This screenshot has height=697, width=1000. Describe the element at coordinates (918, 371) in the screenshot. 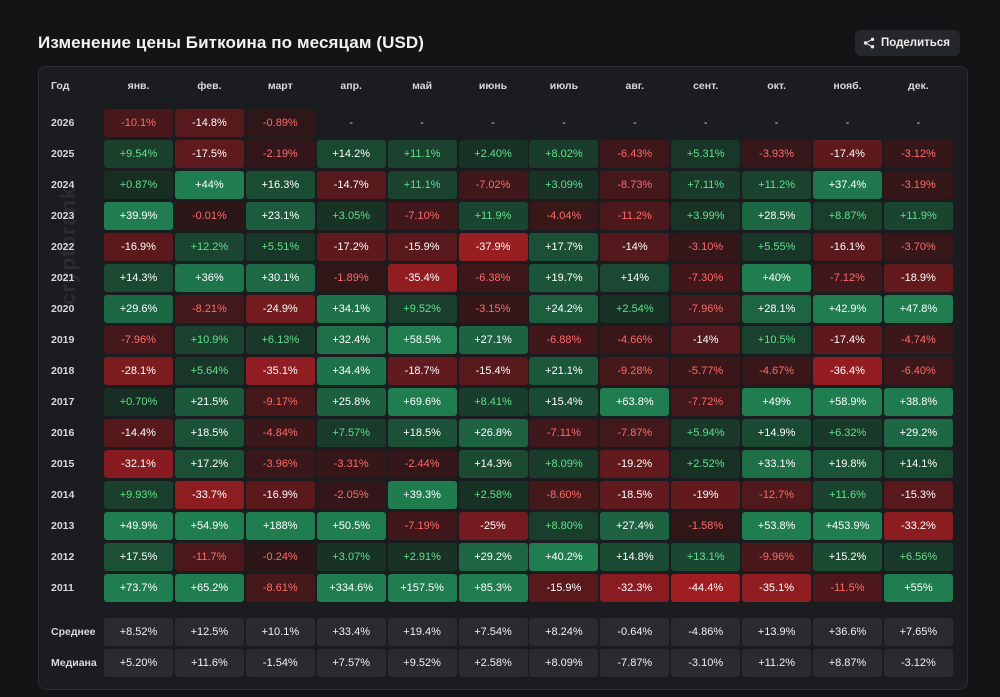

I see `heatmap-cell: -6.40%` at that location.